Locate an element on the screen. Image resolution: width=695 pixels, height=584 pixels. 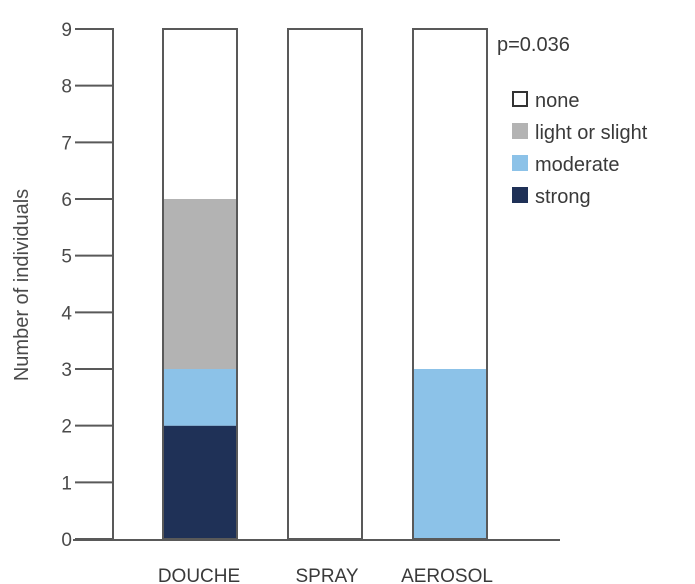
category-label: DOUCHE is located at coordinates (199, 575).